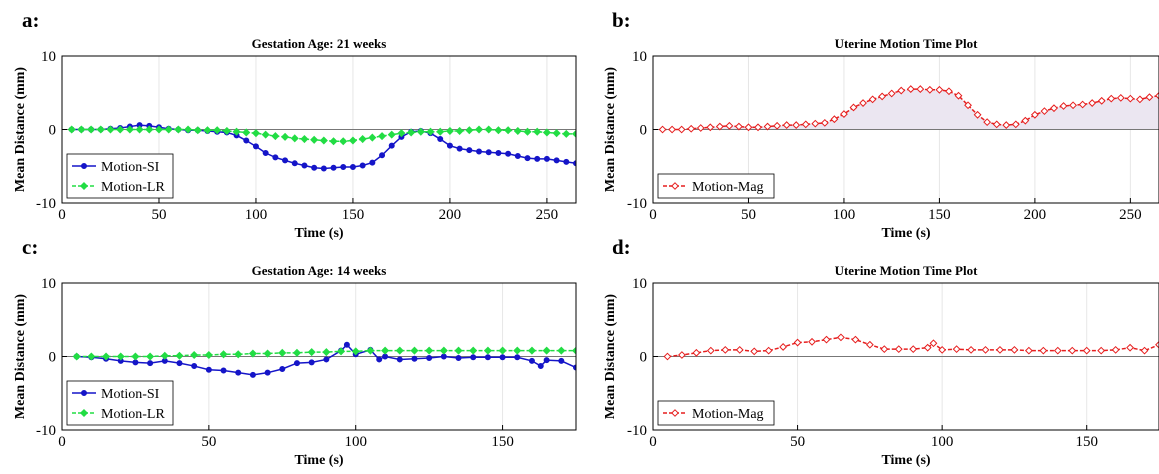  Describe the element at coordinates (1130, 215) in the screenshot. I see `x-tick-label: 250` at that location.